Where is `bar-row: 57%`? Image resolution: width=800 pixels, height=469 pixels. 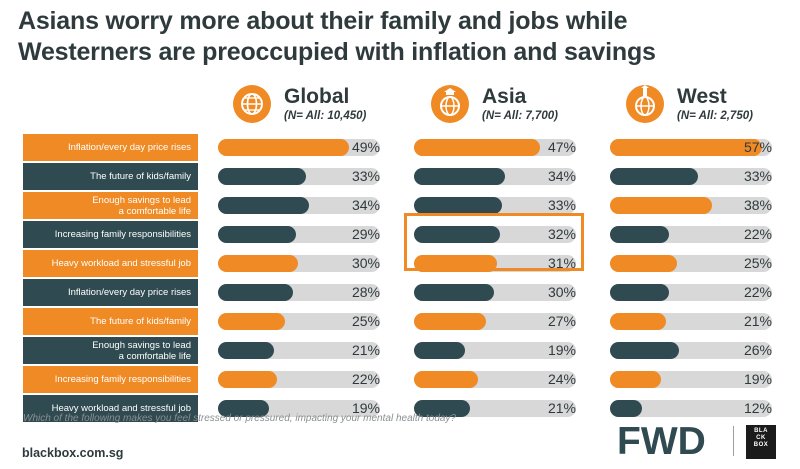 bar-row: 57% is located at coordinates (691, 147).